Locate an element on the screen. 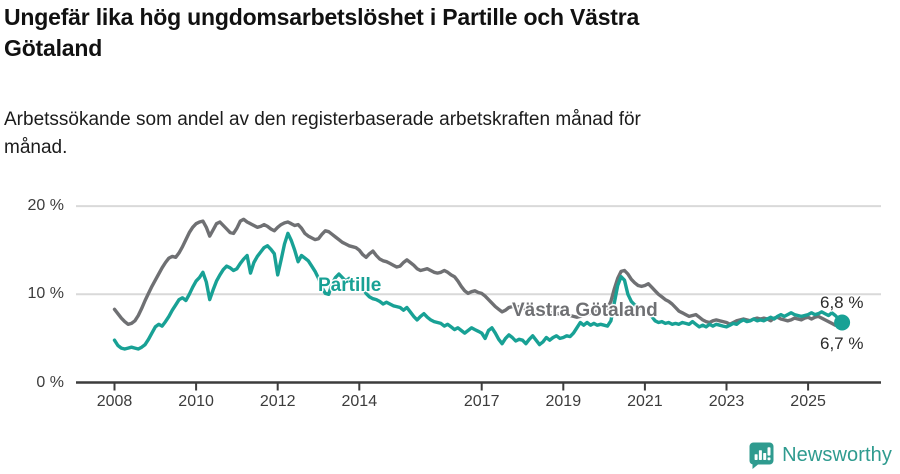  latest-value-dot is located at coordinates (842, 322).